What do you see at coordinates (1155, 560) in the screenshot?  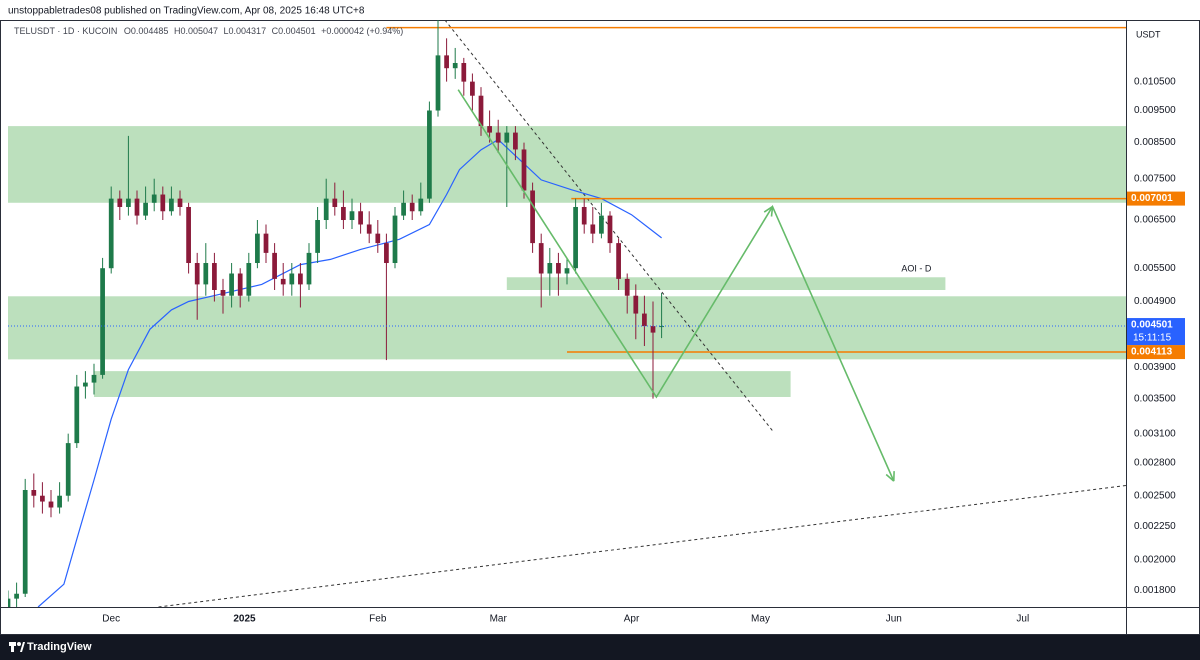 I see `y-tick-label: 0.002000` at bounding box center [1155, 560].